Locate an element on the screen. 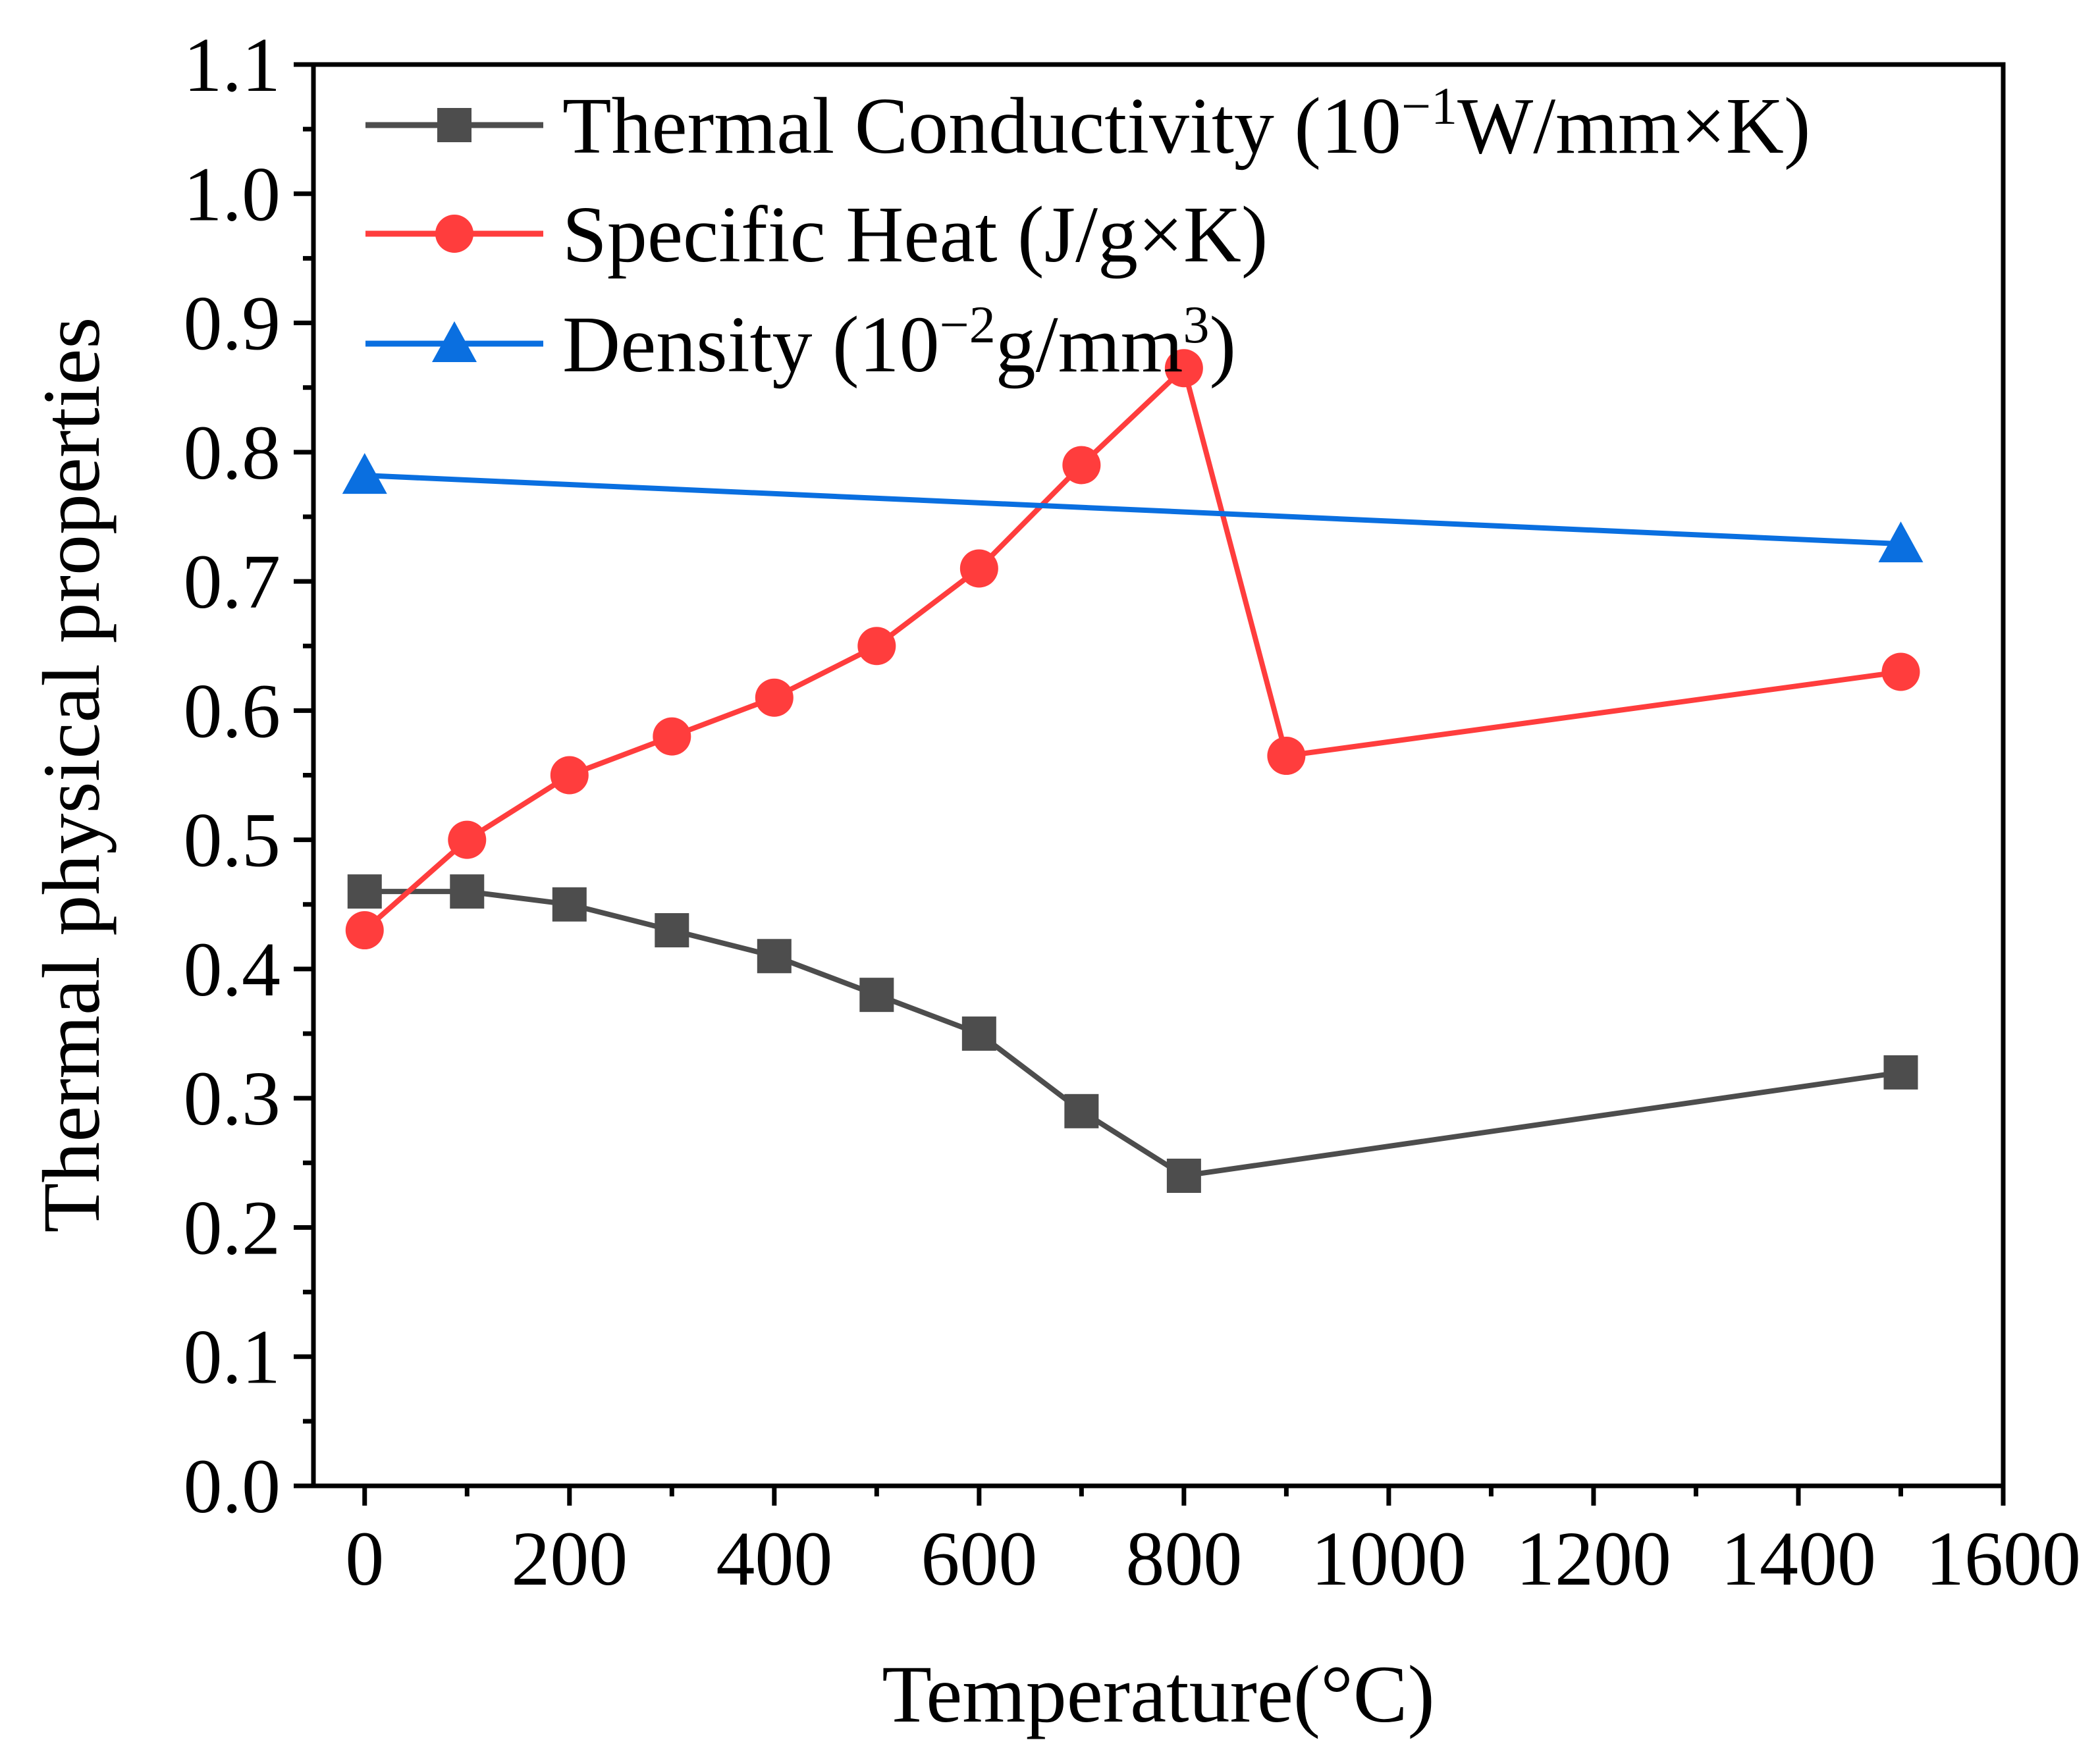 This screenshot has width=2100, height=1740. y-tick-label: 0.3 is located at coordinates (232, 1098).